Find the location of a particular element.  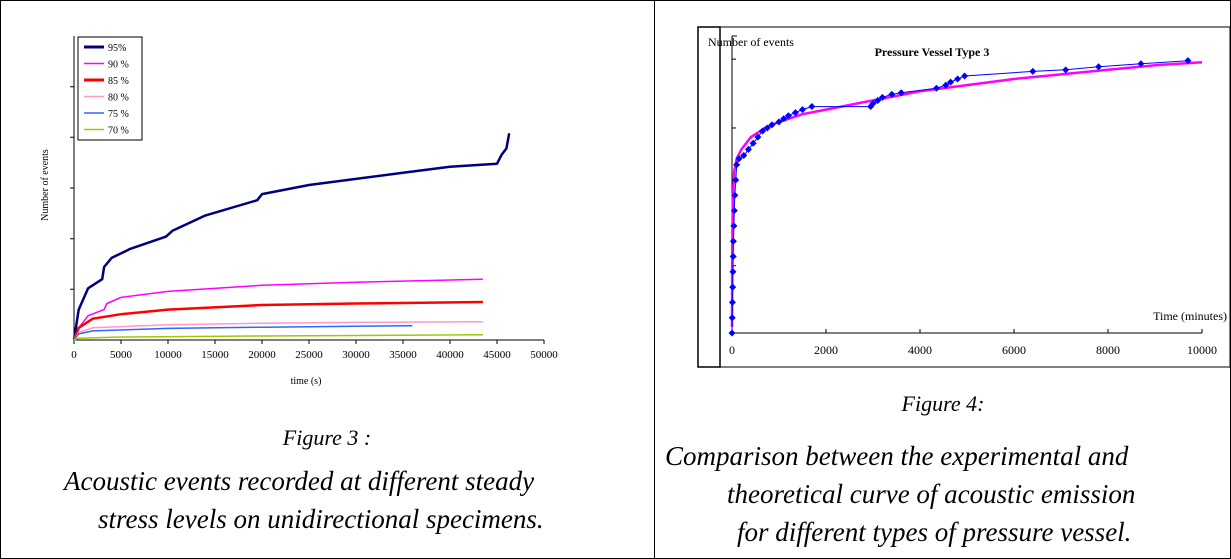

chart-legend is located at coordinates (110, 88).